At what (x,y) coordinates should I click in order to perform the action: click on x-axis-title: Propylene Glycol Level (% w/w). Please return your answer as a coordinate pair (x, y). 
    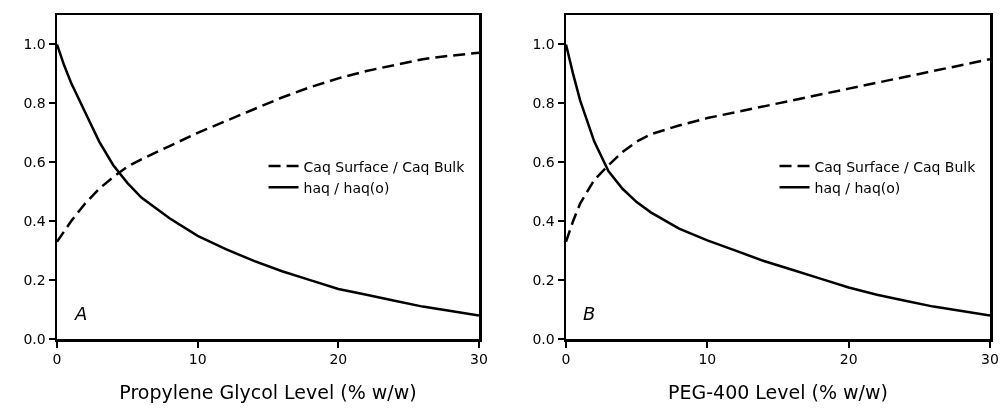
    Looking at the image, I should click on (268, 392).